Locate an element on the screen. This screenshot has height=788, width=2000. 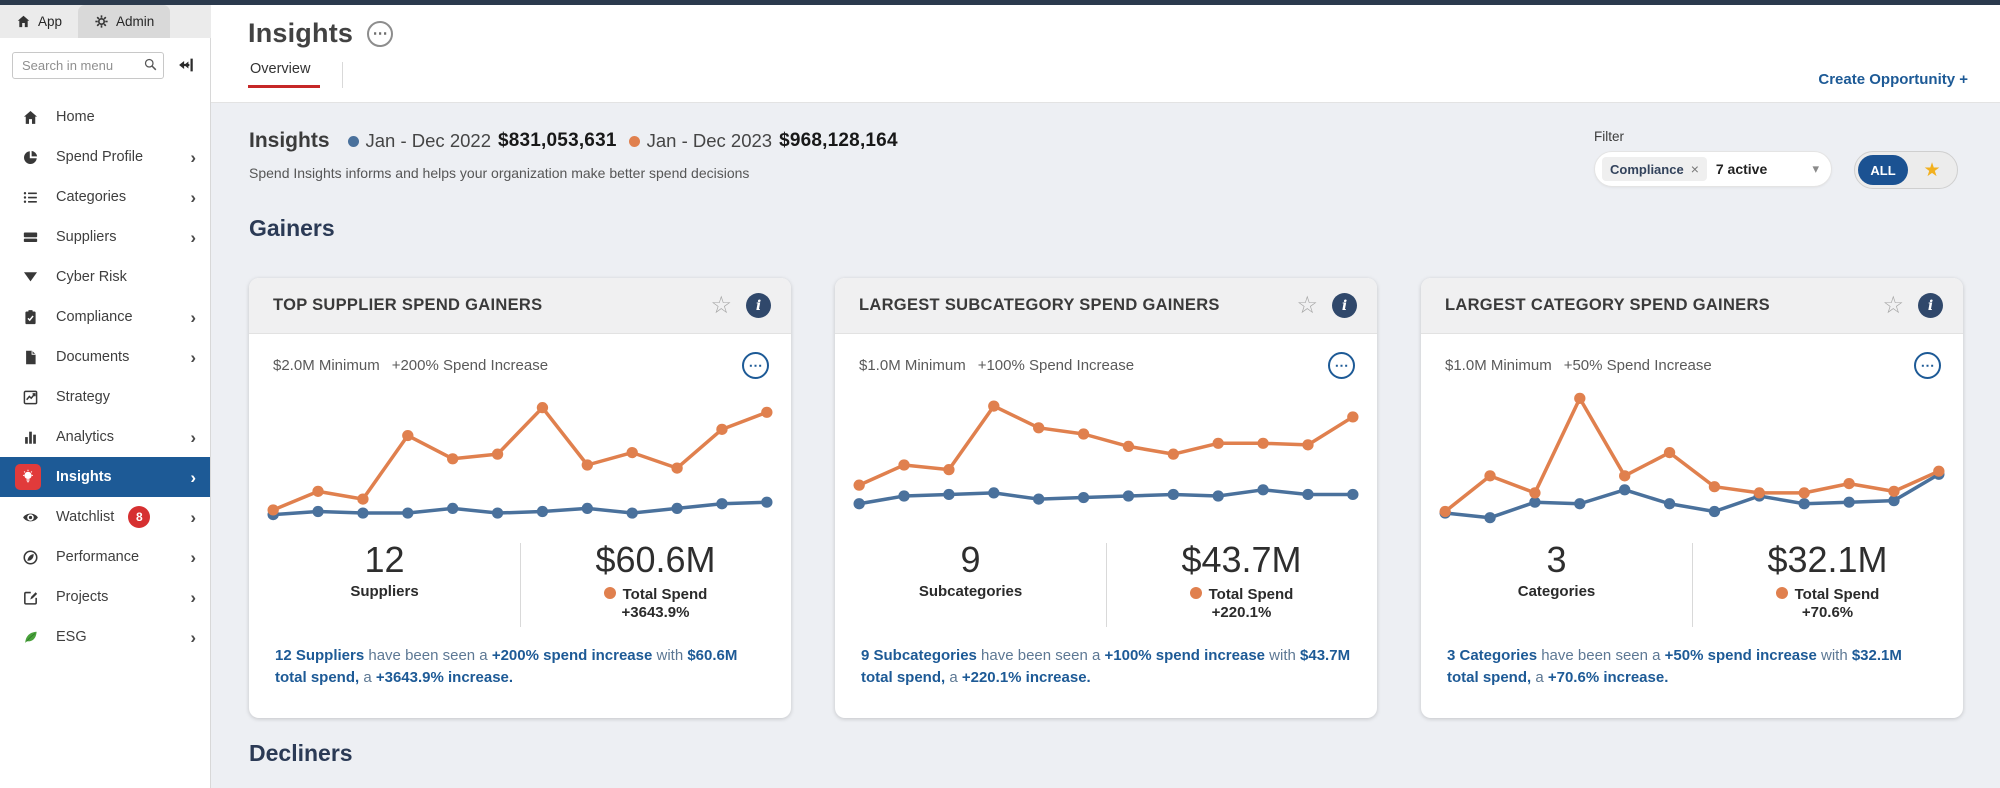
sidebar-item-esg: ESG › is located at coordinates (105, 637).